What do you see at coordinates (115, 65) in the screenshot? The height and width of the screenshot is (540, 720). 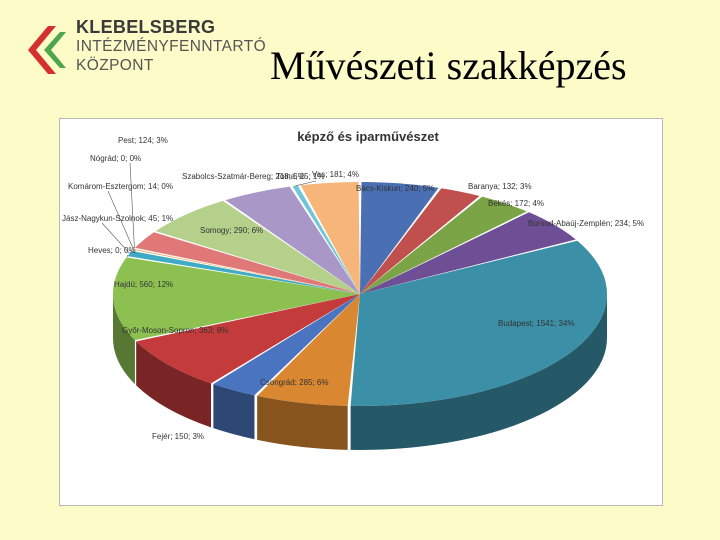 I see `logo-line-3: KÖZPONT` at bounding box center [115, 65].